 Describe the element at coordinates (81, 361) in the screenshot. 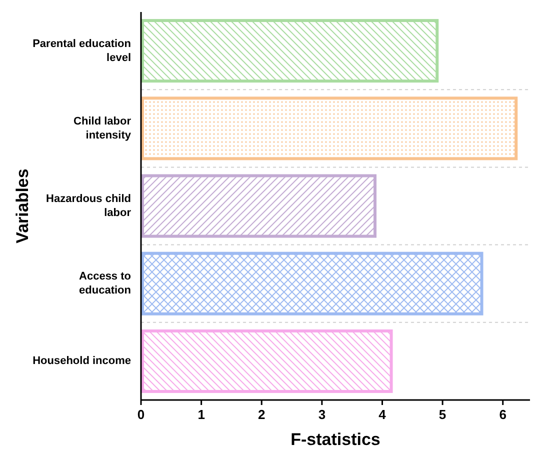

I see `y-tick-label: Household income` at that location.